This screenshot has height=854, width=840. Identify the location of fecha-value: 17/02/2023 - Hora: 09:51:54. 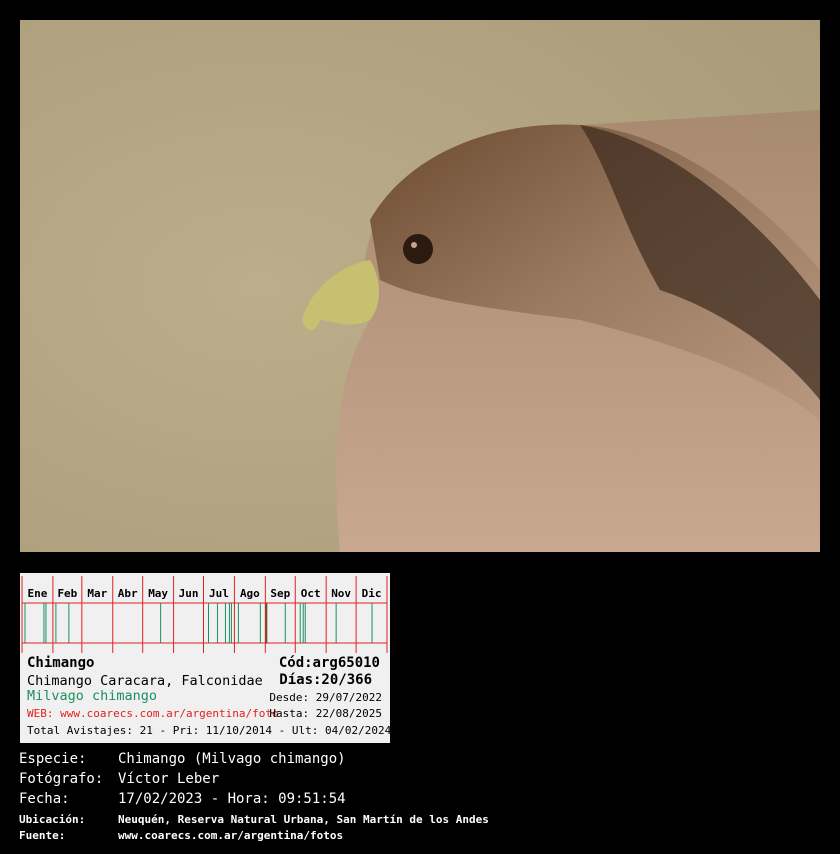
(232, 799).